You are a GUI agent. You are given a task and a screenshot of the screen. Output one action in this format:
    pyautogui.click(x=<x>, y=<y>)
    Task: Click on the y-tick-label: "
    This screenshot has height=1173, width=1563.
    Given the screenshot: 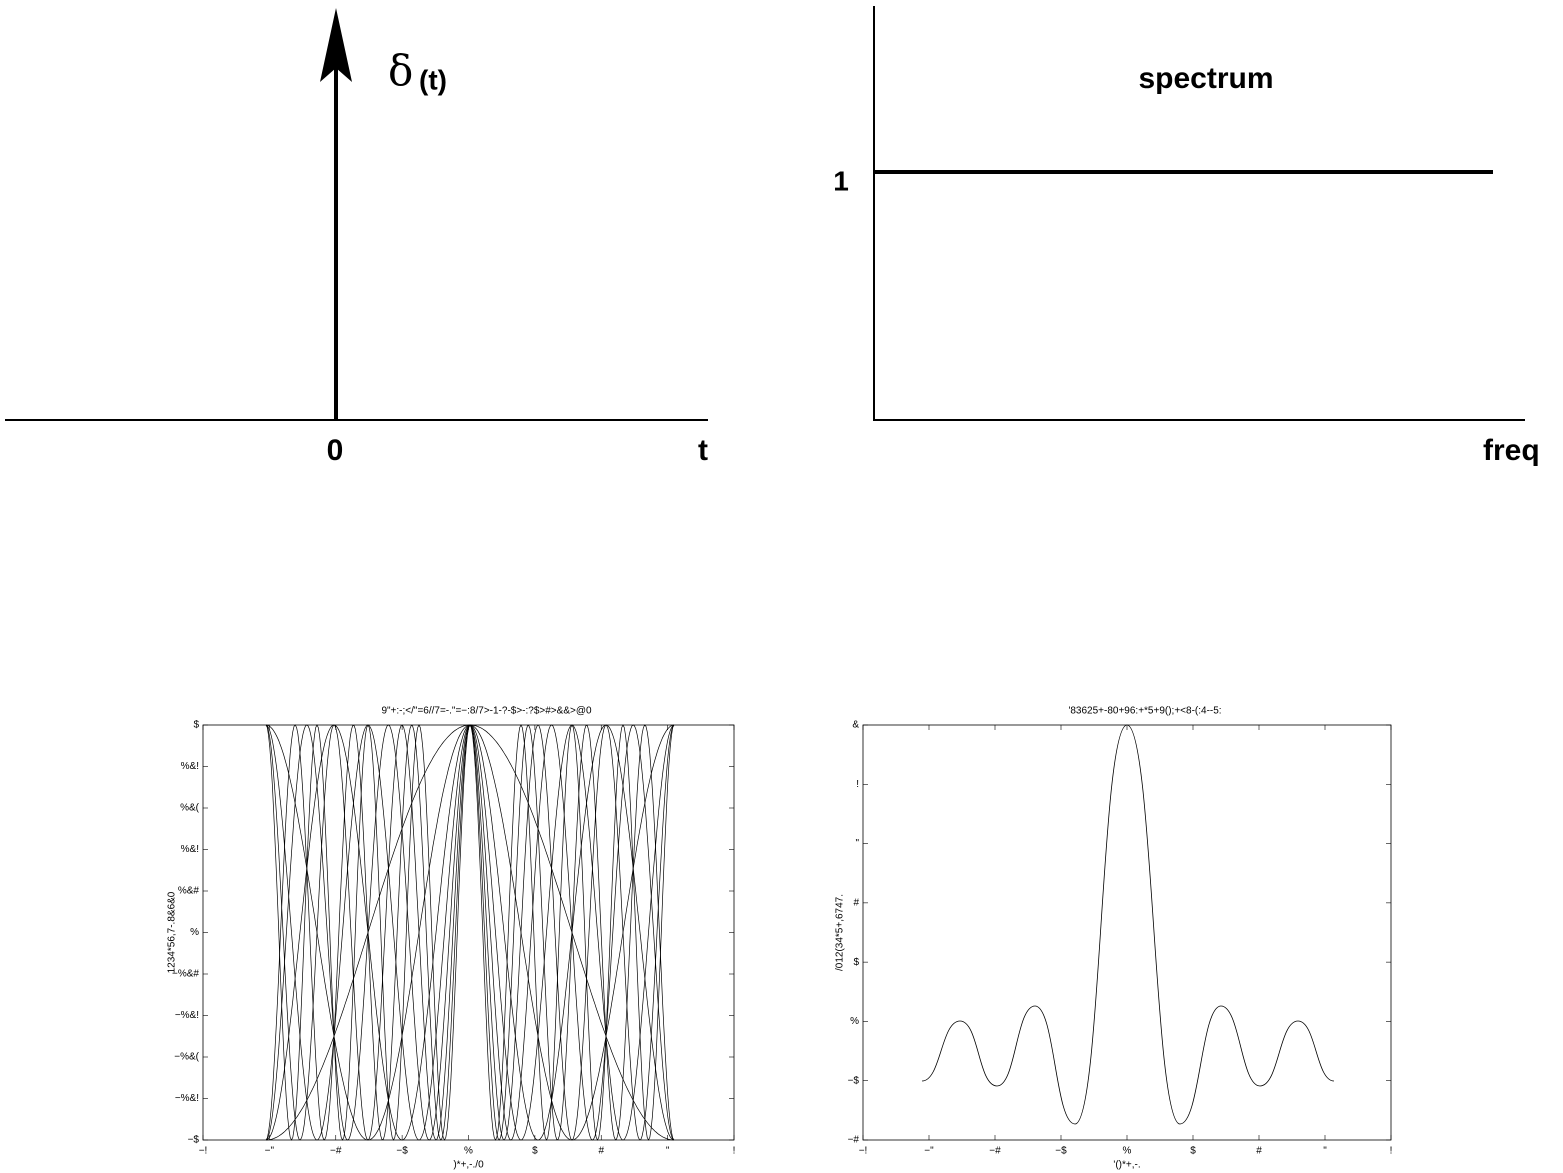 What is the action you would take?
    pyautogui.click(x=857, y=843)
    